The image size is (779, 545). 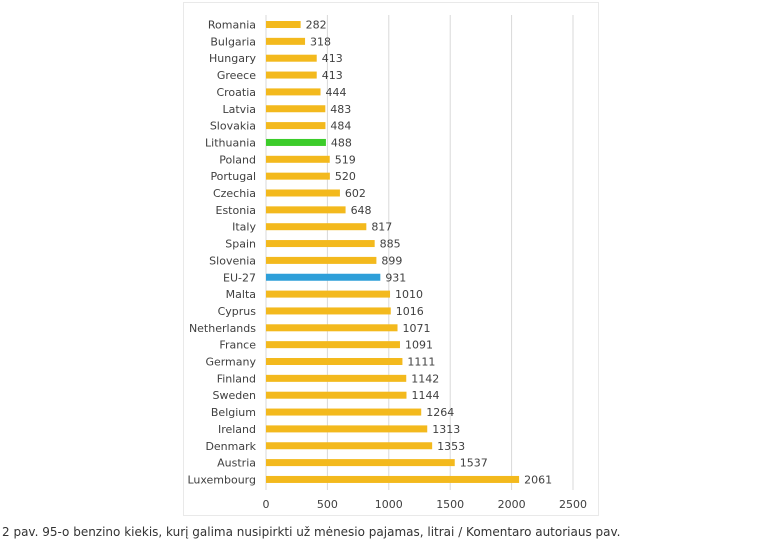 I want to click on value-label: 444, so click(x=336, y=92).